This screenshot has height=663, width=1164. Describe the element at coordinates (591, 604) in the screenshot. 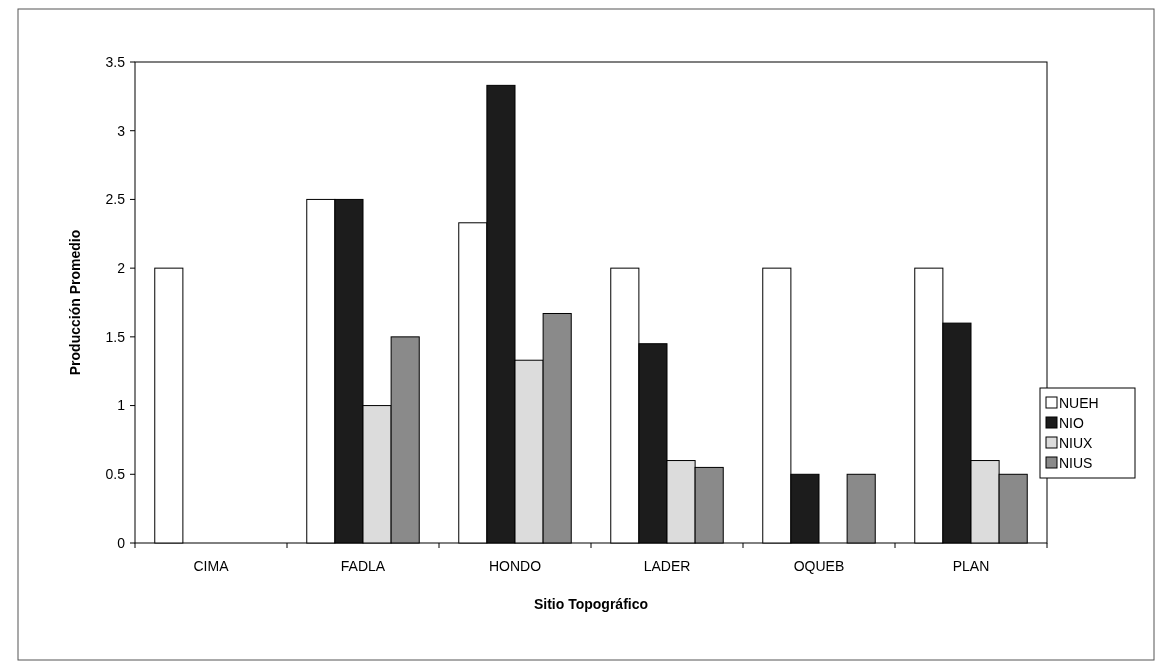

I see `x-axis-title: Sitio Topográfico` at that location.